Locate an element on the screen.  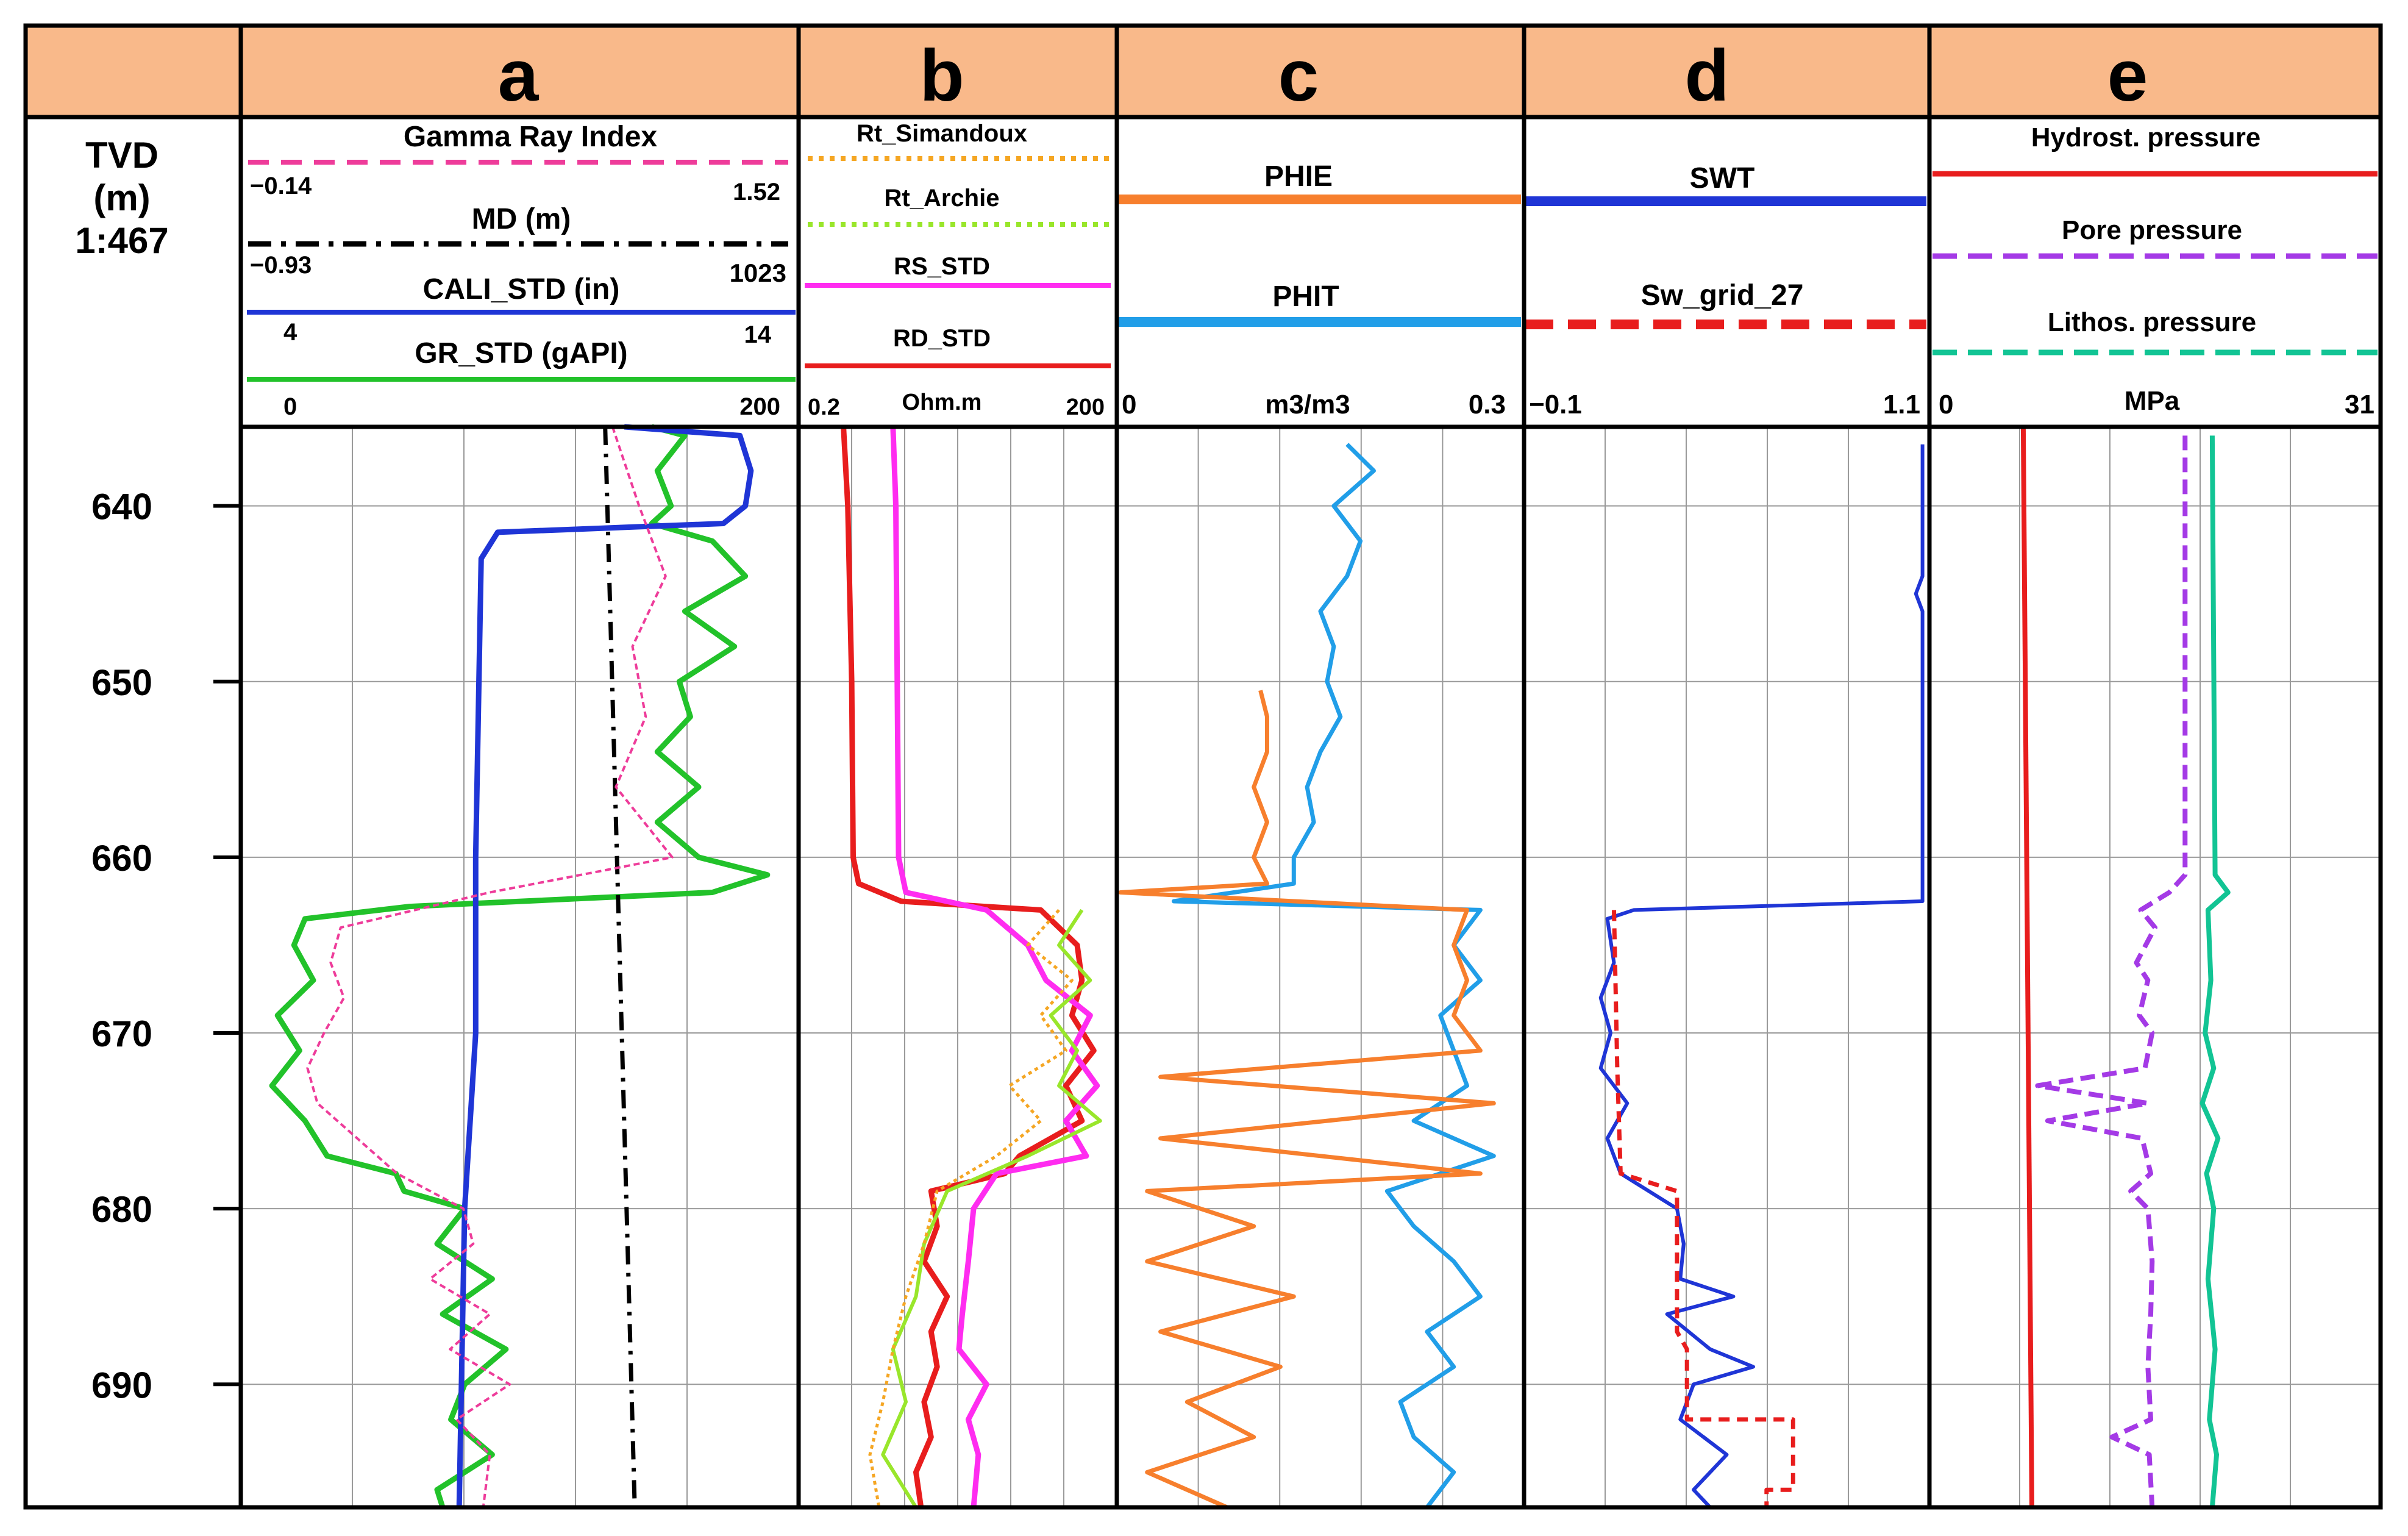
depth-tick-label: 650 is located at coordinates (121, 682).